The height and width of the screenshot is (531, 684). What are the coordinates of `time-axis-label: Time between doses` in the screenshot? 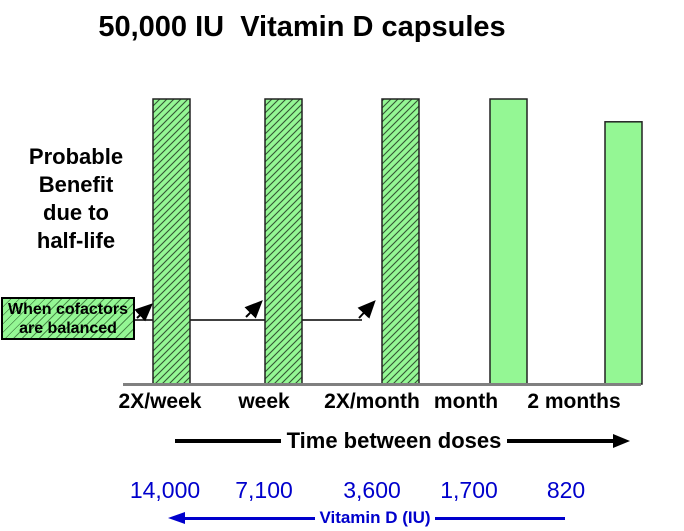 It's located at (394, 440).